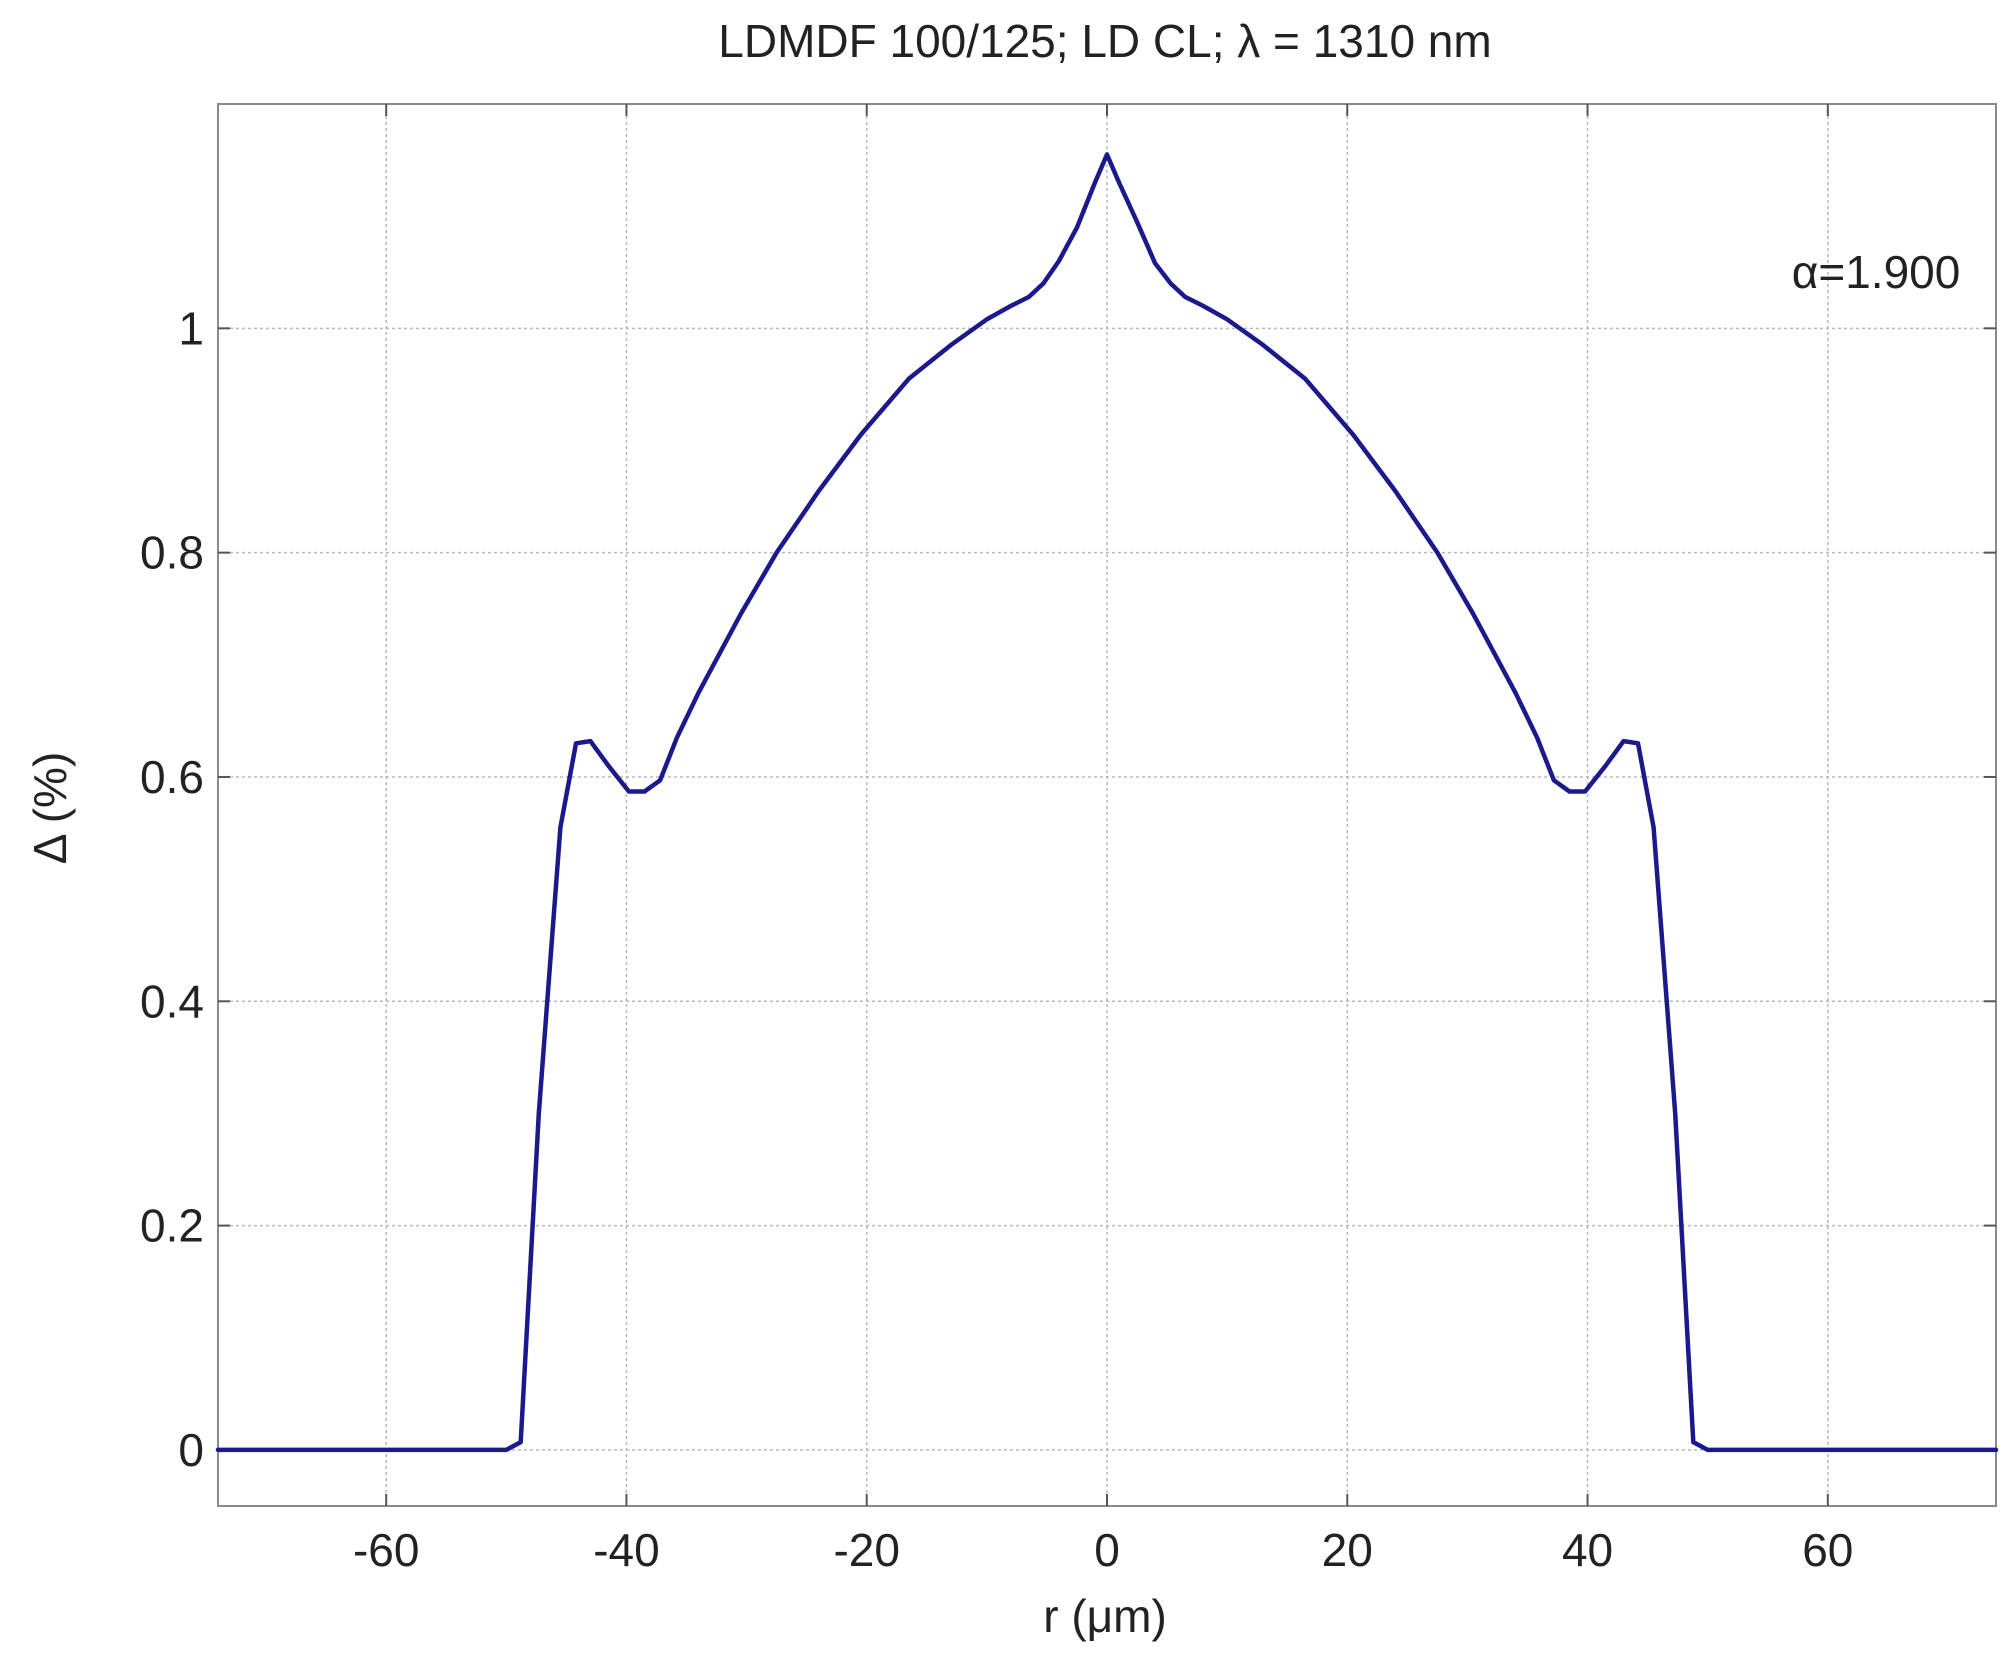 The image size is (2008, 1659). I want to click on x-tick-label: -40, so click(626, 1550).